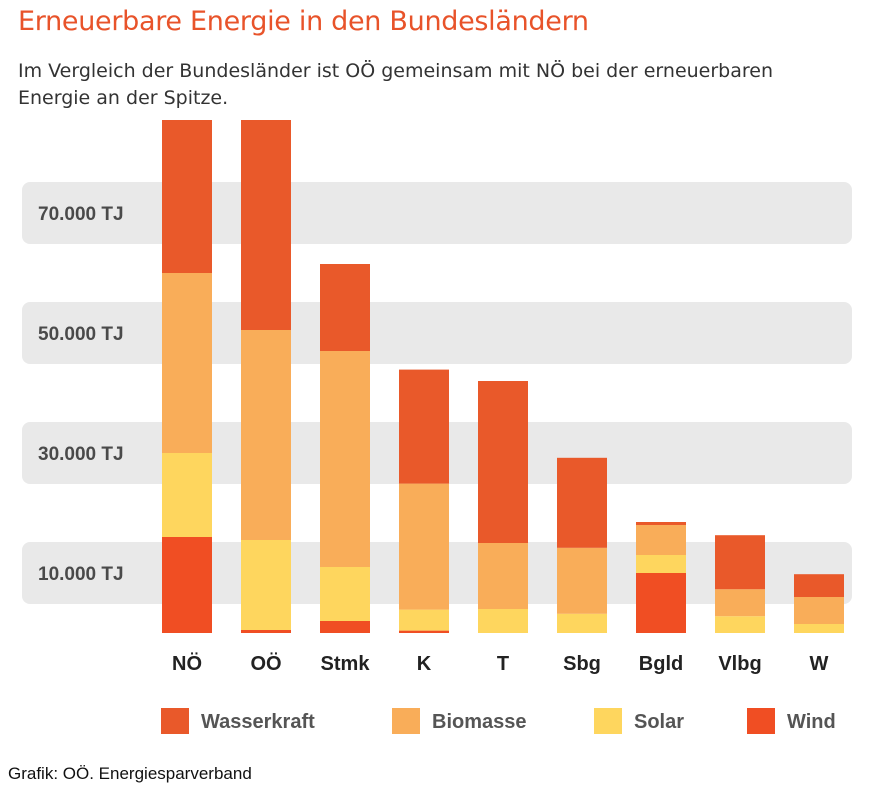 The width and height of the screenshot is (869, 795). What do you see at coordinates (130, 773) in the screenshot?
I see `source-note: Grafik: OÖ. Energiesparverband` at bounding box center [130, 773].